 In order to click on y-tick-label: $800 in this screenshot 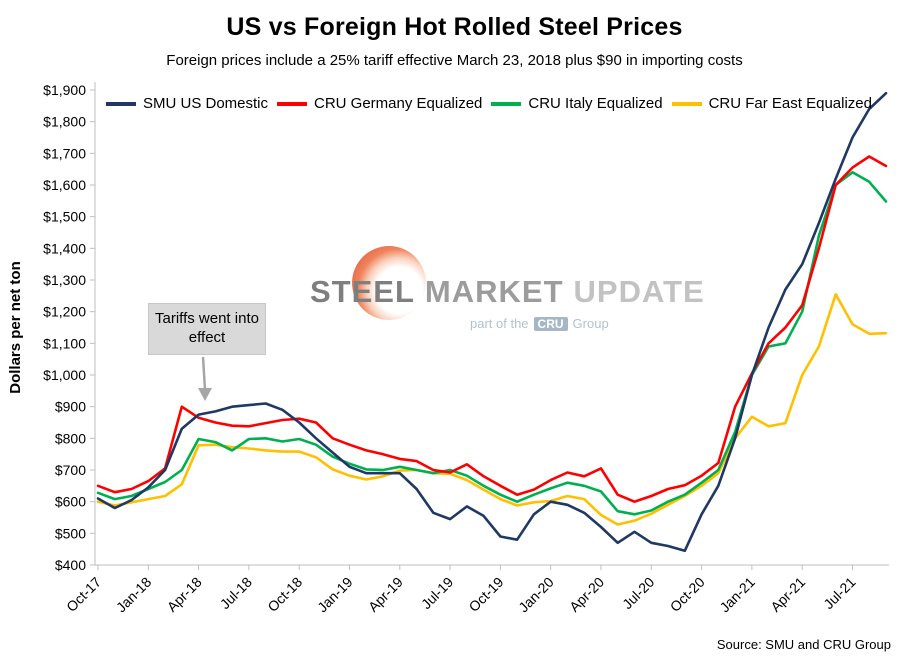, I will do `click(70, 438)`.